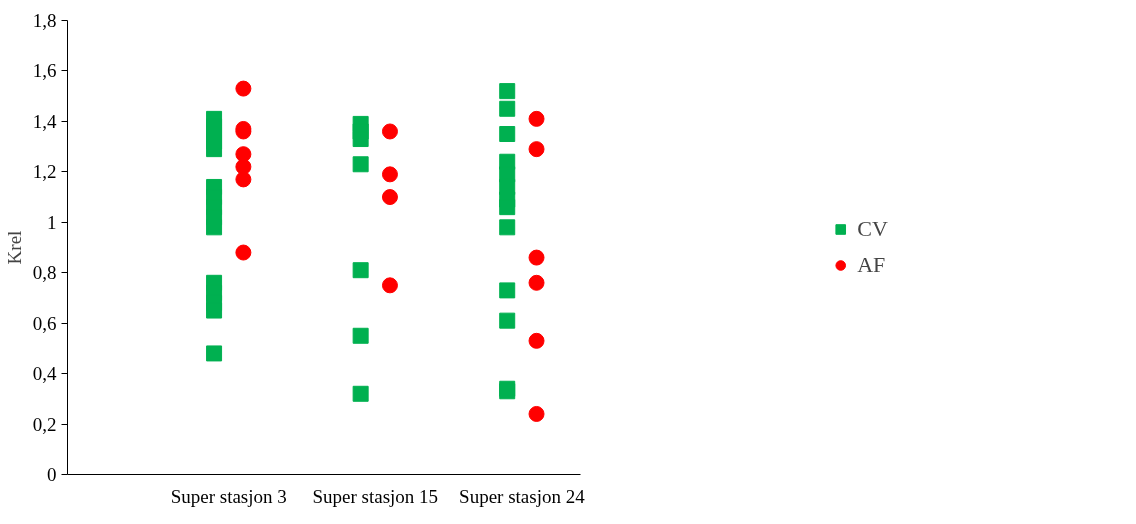  What do you see at coordinates (14, 247) in the screenshot?
I see `y-axis-title: Krel` at bounding box center [14, 247].